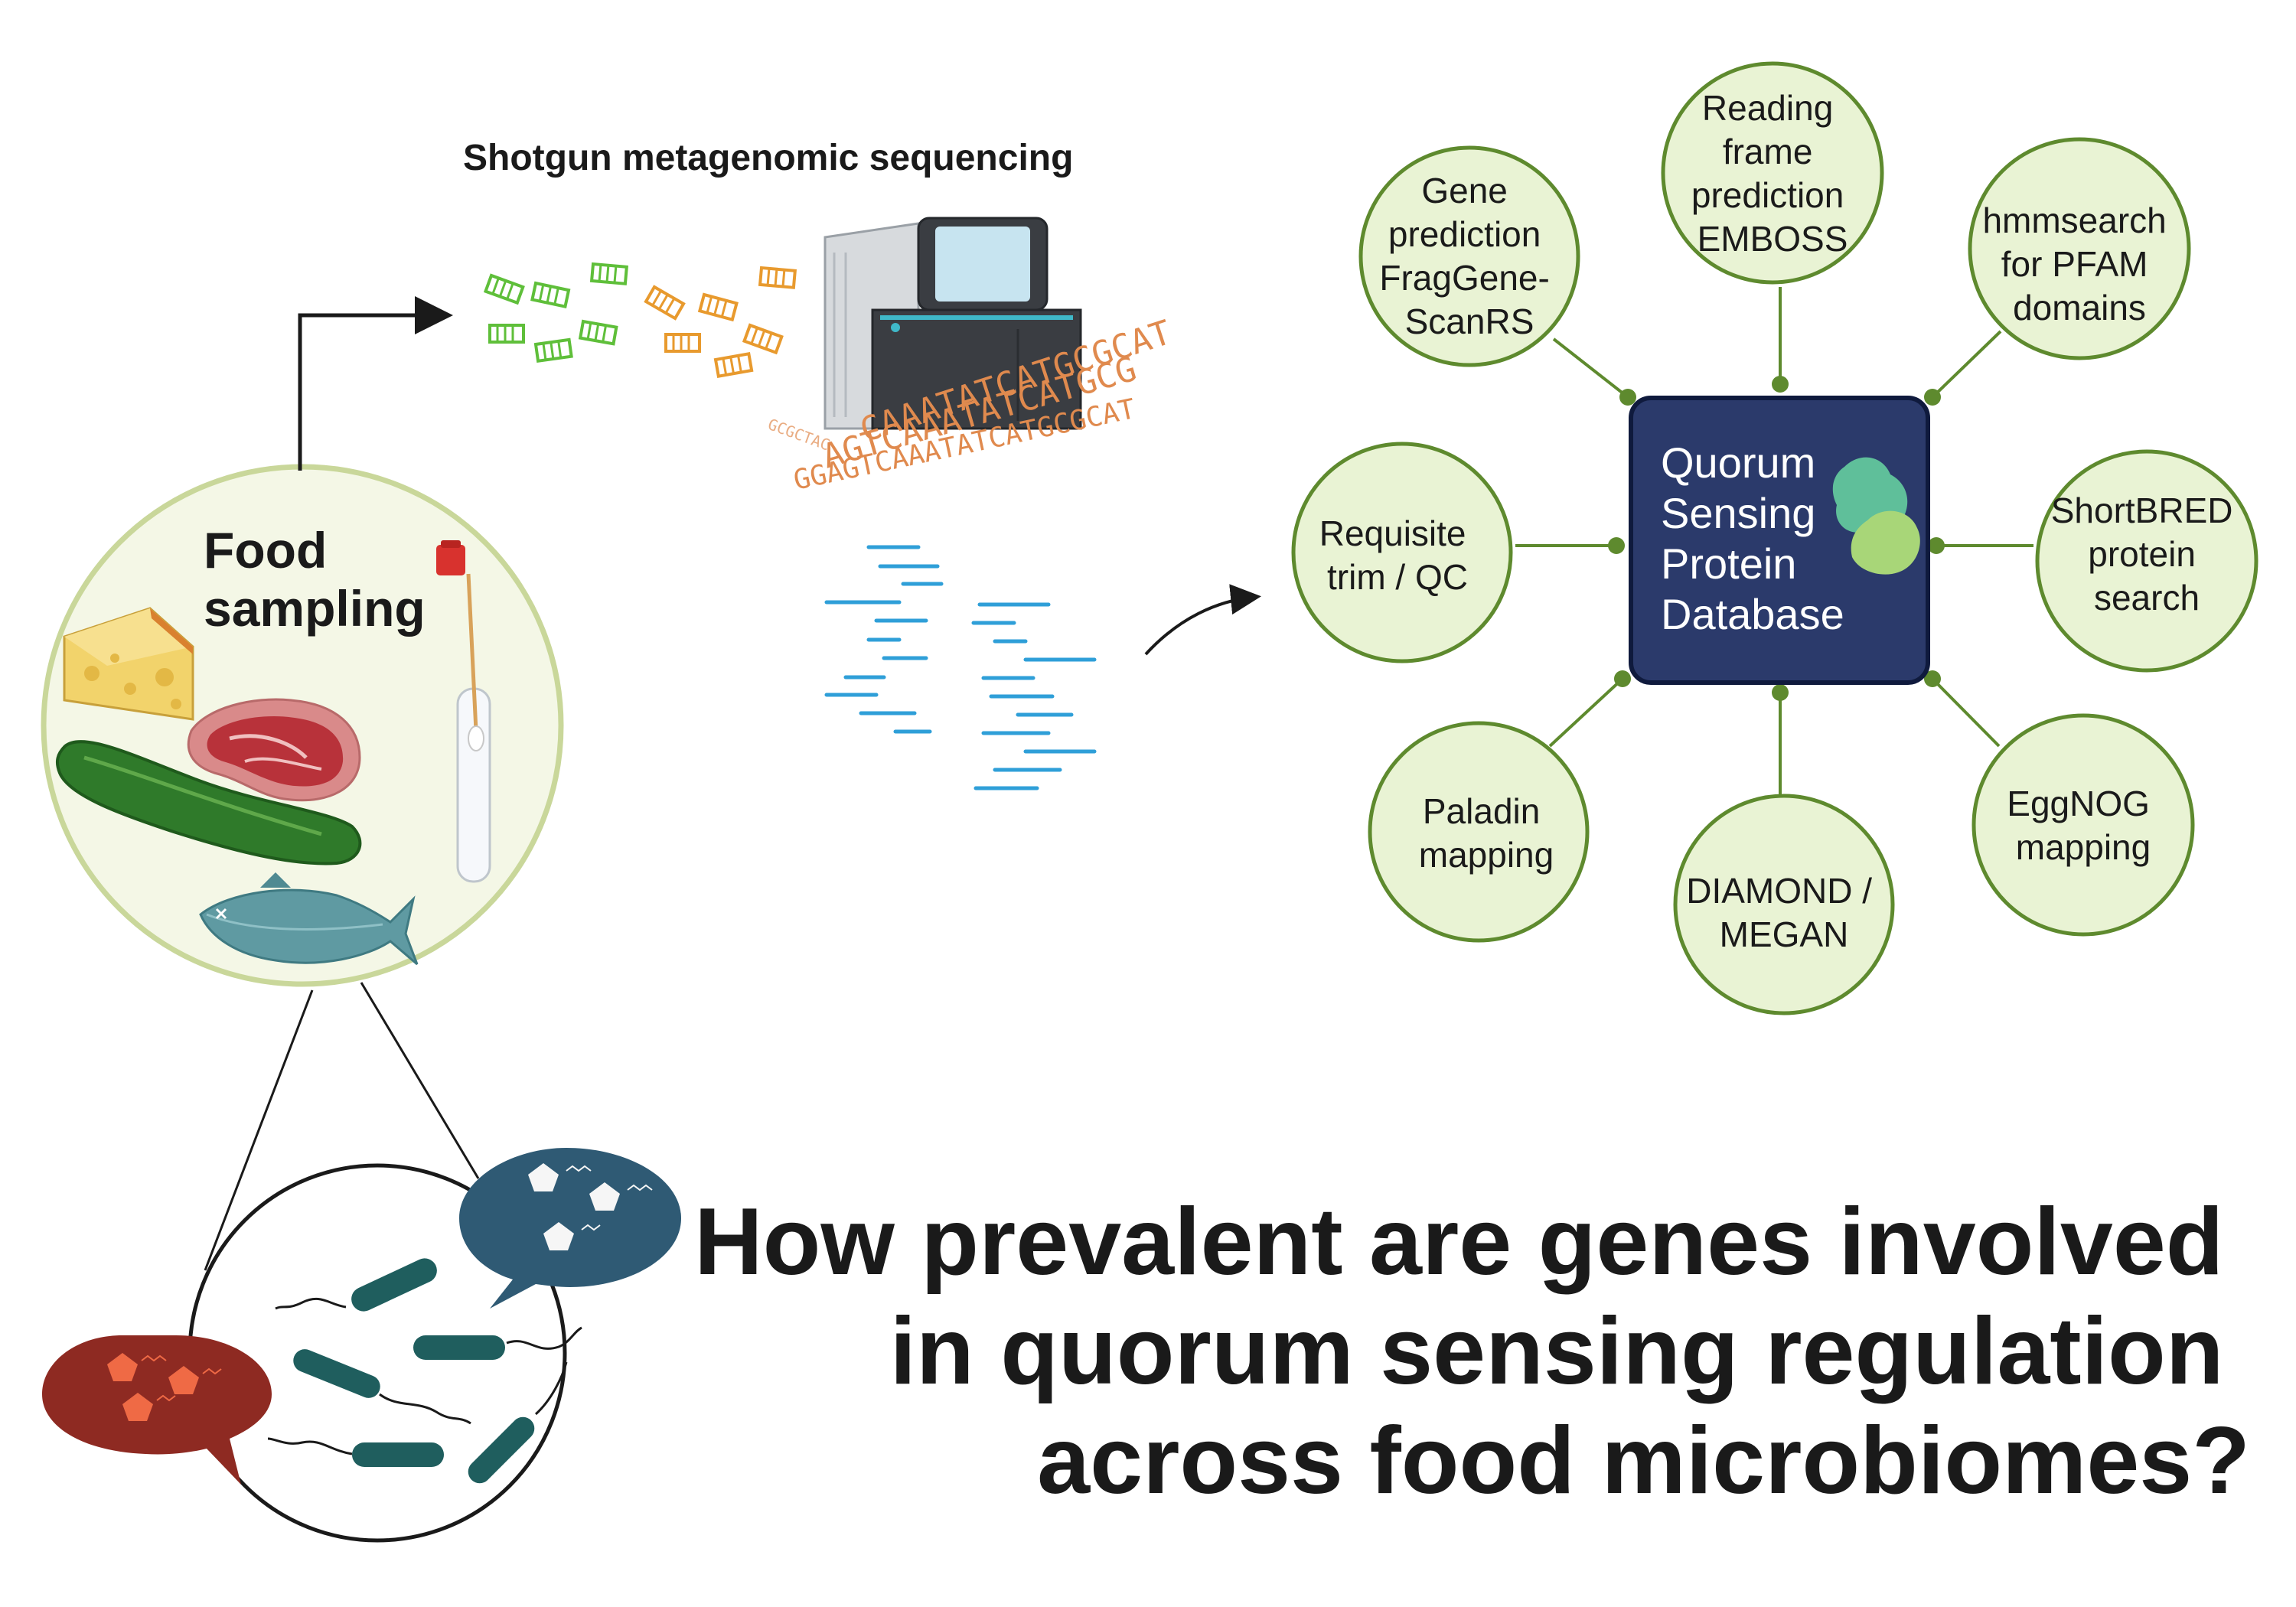 This screenshot has width=2296, height=1607. I want to click on satellite-label: Gene prediction FragGene- ScanRS, so click(1469, 256).